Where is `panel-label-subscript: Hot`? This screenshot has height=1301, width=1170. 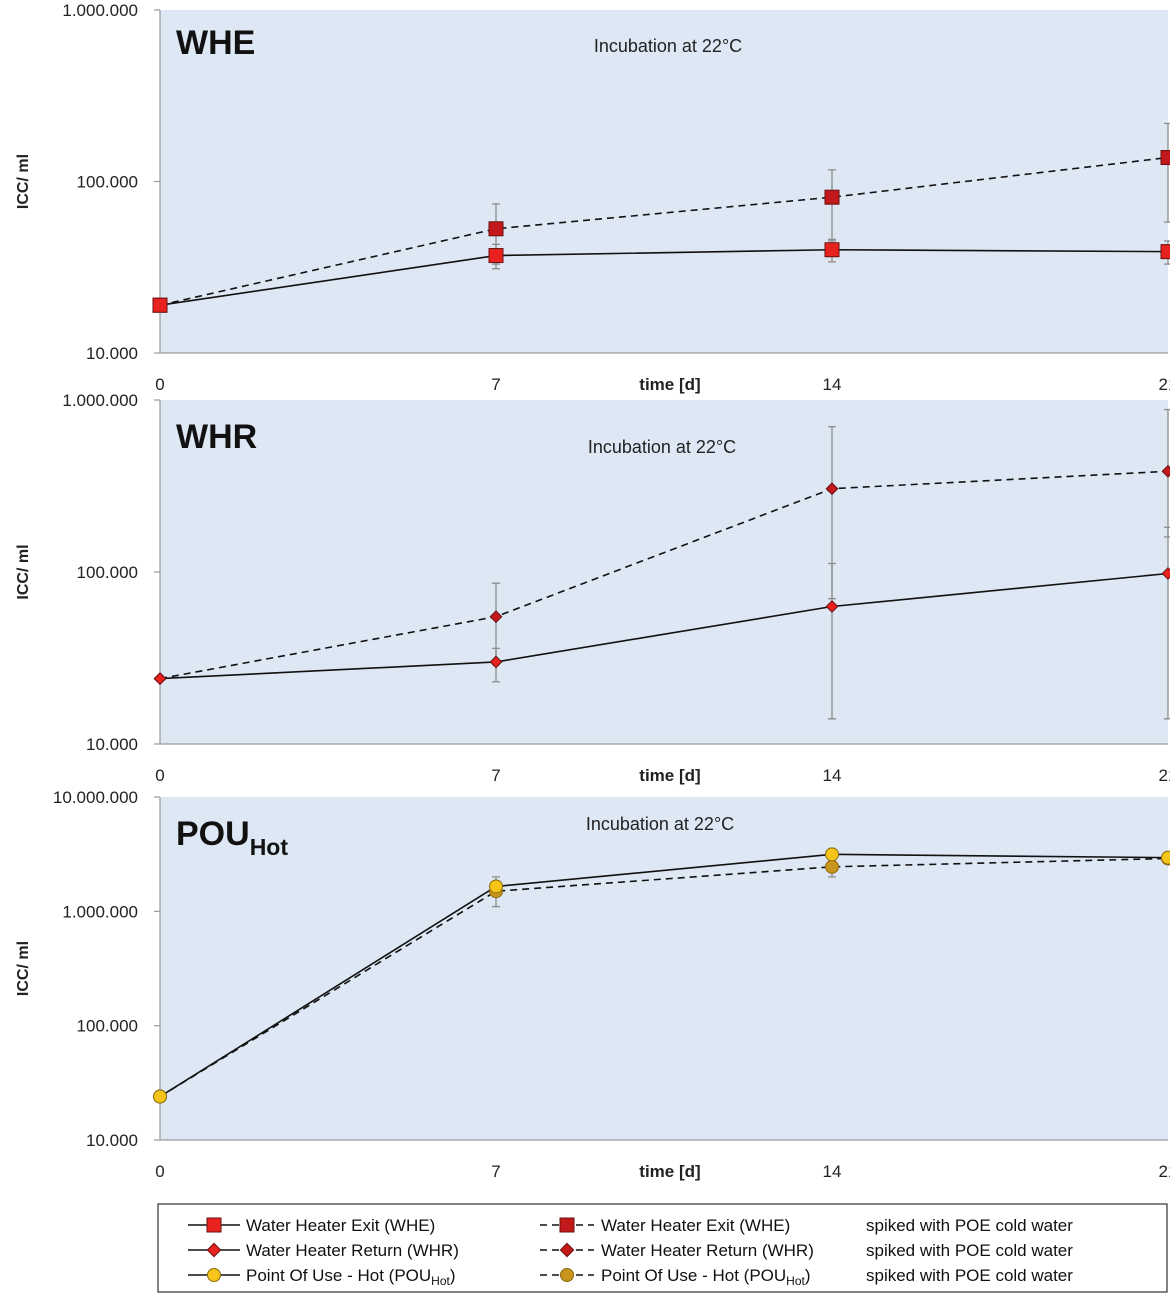 panel-label-subscript: Hot is located at coordinates (269, 847).